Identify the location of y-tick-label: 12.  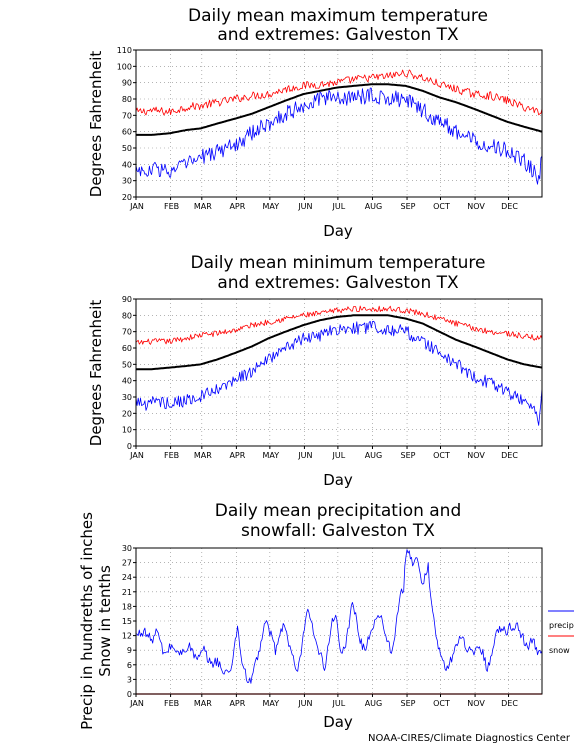
(127, 636).